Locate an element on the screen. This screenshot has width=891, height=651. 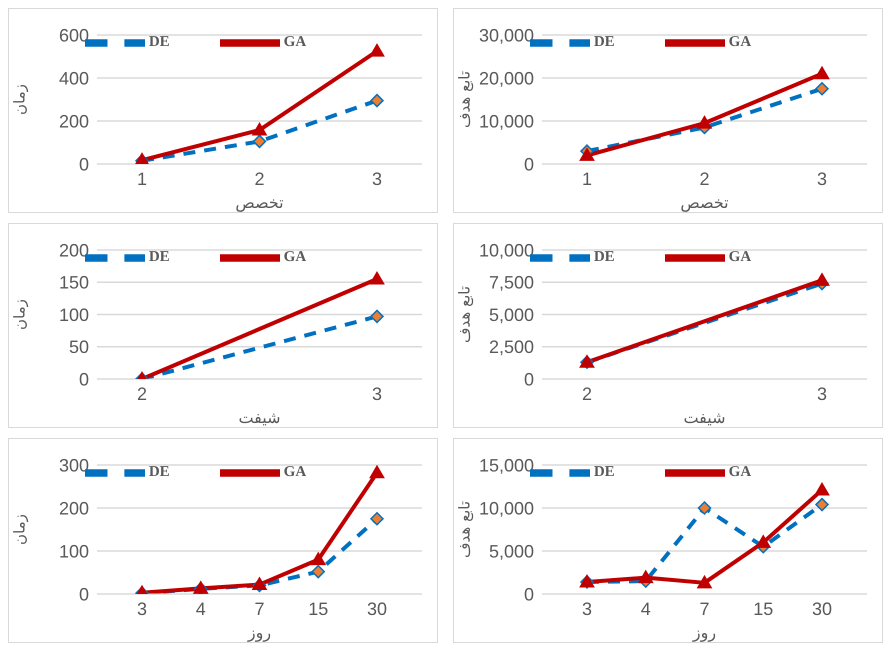
y-tick-label: 300 is located at coordinates (73, 465).